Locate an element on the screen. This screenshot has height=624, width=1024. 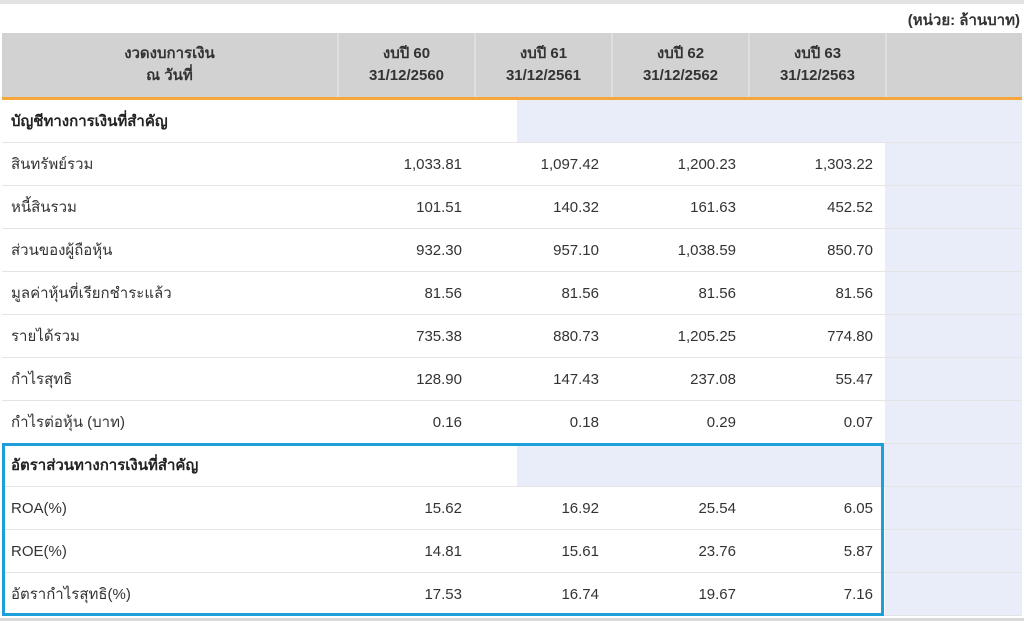
value-y61: 147.43 is located at coordinates (576, 379).